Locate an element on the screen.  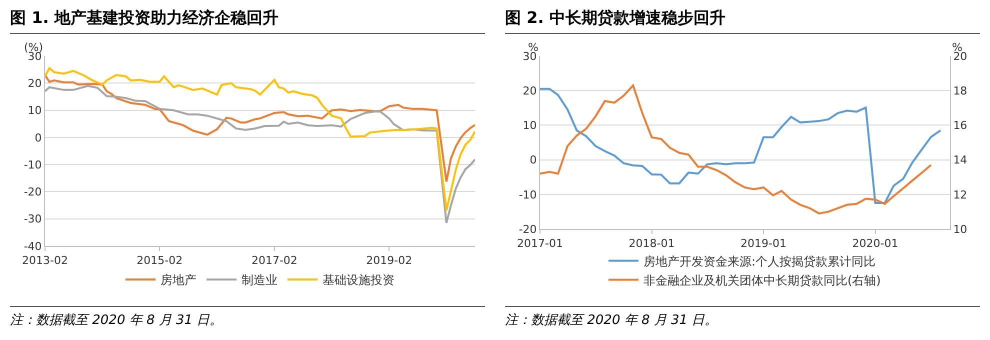
y2-tick-label: 12 is located at coordinates (960, 195).